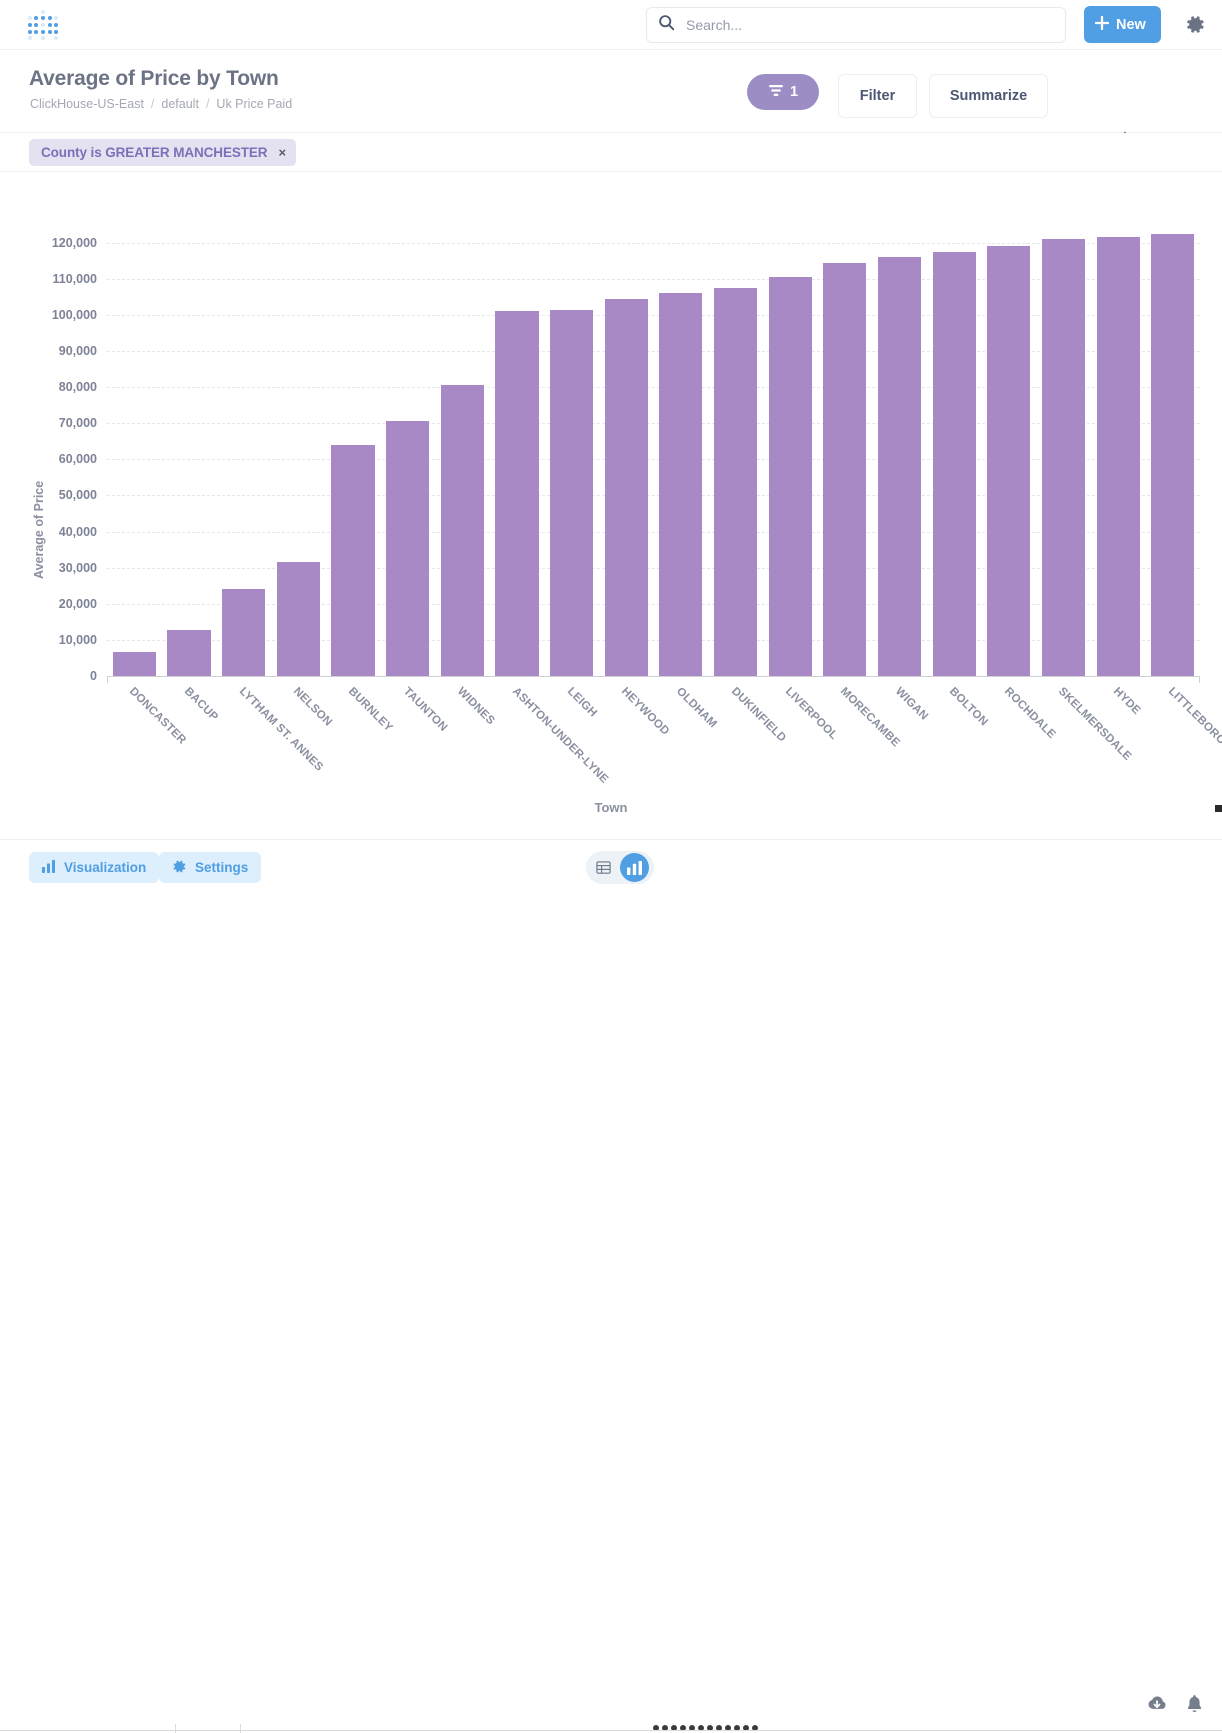  What do you see at coordinates (222, 867) in the screenshot?
I see `settings-label: Settings` at bounding box center [222, 867].